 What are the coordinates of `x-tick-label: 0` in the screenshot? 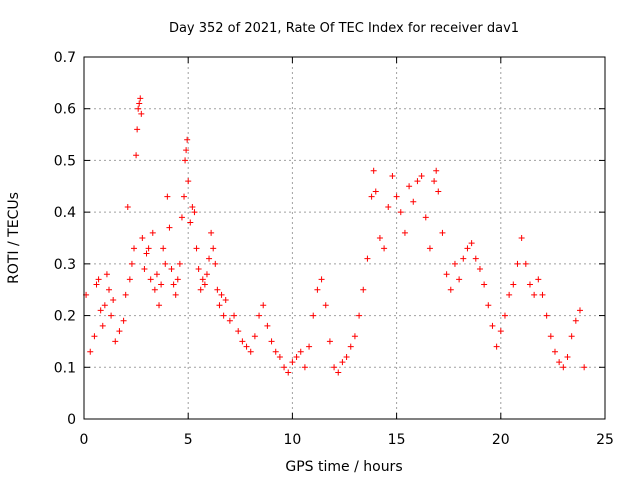 It's located at (84, 440).